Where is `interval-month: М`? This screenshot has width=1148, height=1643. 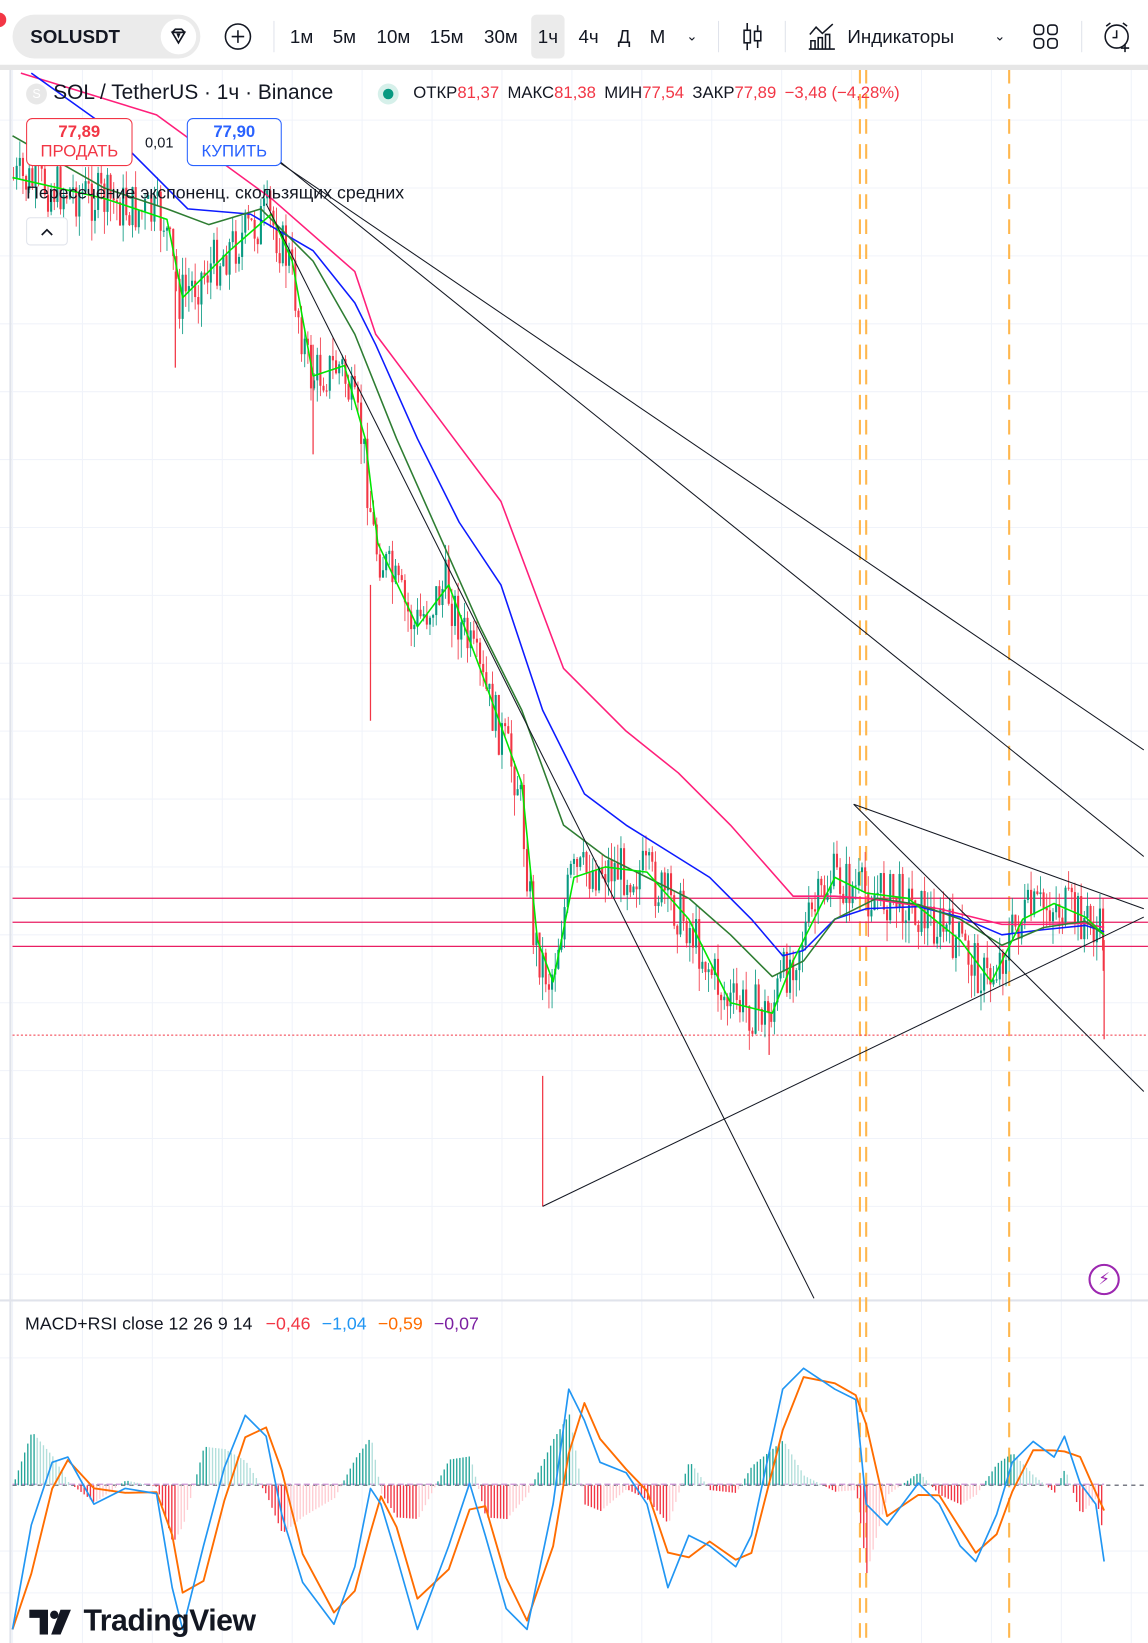 interval-month: М is located at coordinates (657, 36).